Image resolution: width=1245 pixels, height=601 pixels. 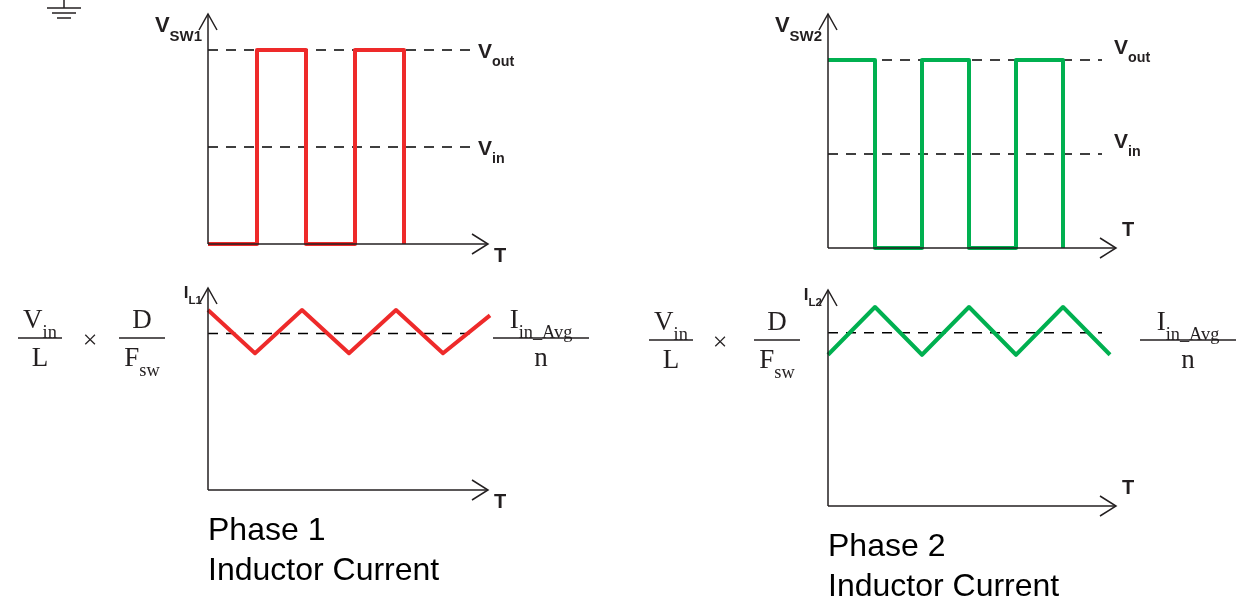 I want to click on text: Phase 2, so click(x=887, y=545).